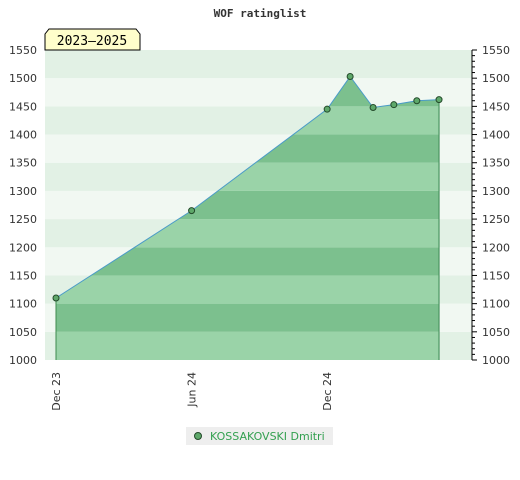  I want to click on y-tick-label-right: 1550, so click(496, 50).